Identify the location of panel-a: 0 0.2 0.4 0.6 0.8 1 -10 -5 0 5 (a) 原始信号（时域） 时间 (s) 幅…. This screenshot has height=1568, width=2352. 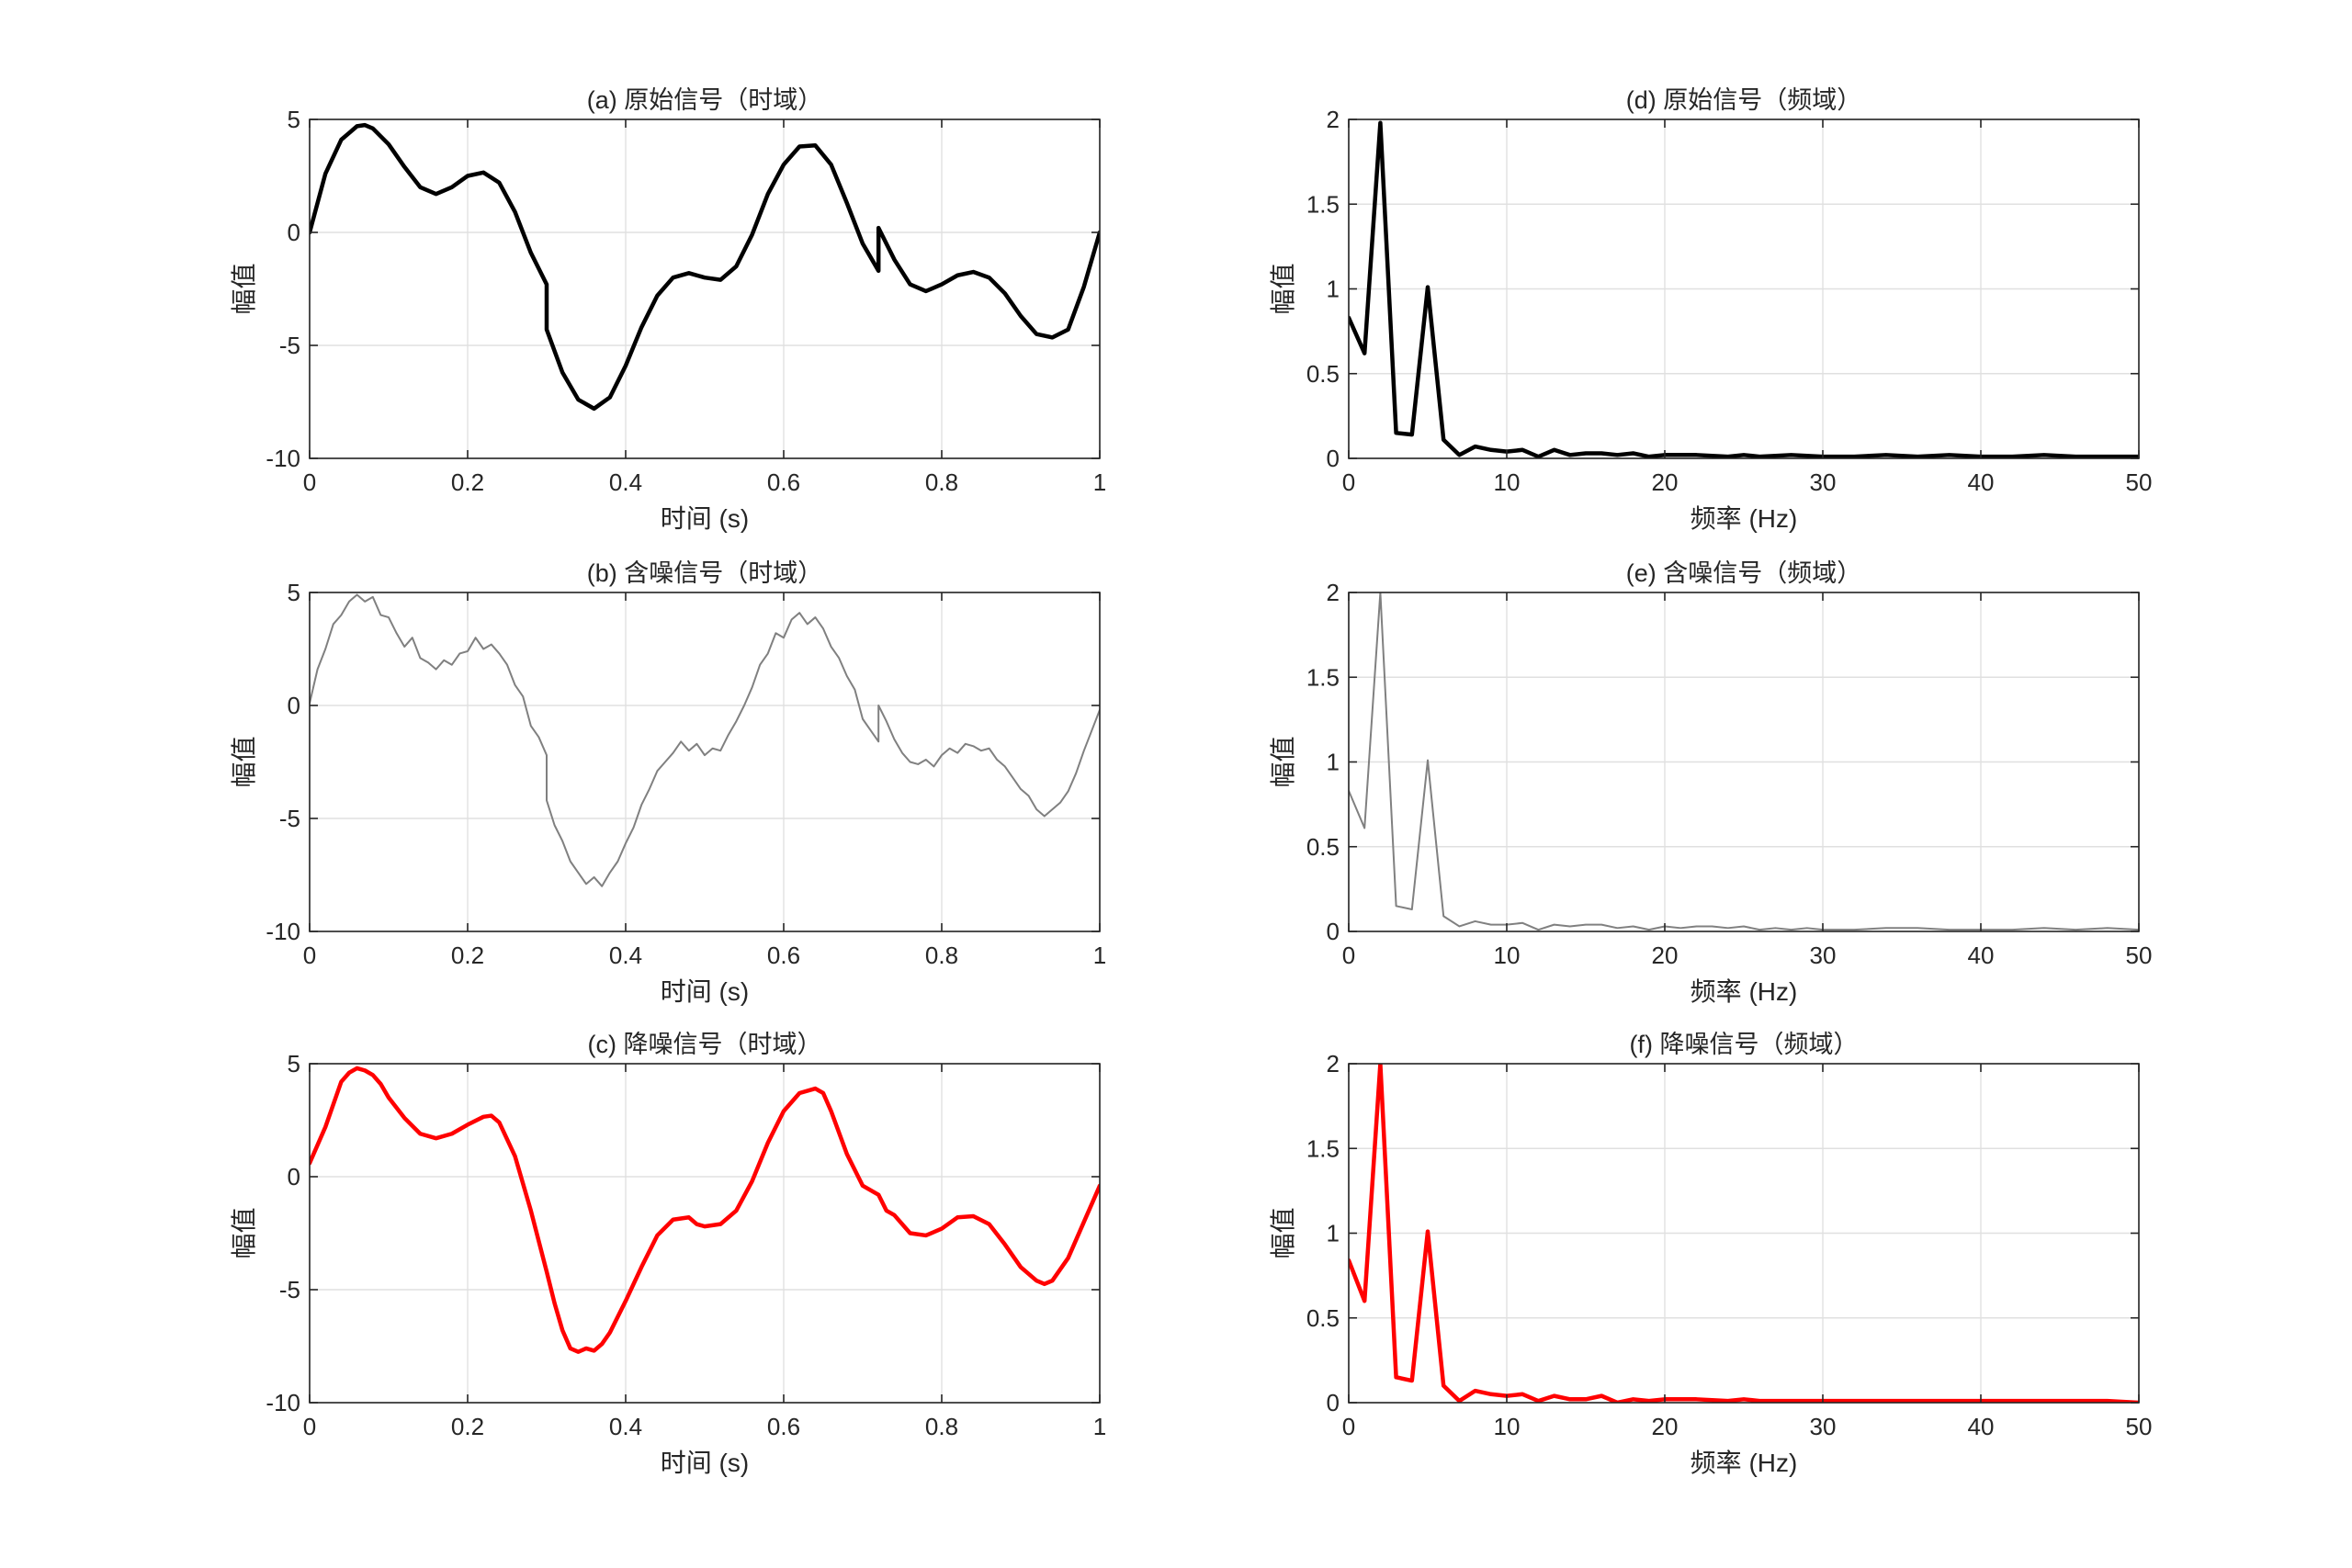
(668, 309).